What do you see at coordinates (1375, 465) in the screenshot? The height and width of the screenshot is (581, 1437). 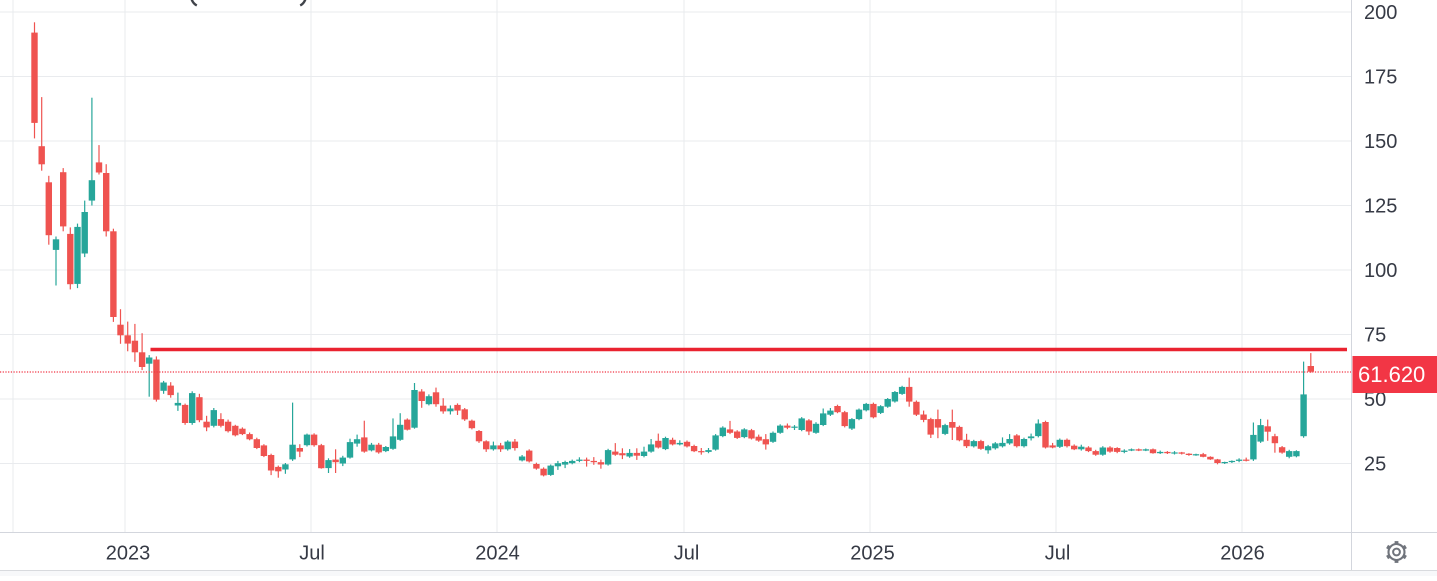 I see `svg-text: 25` at bounding box center [1375, 465].